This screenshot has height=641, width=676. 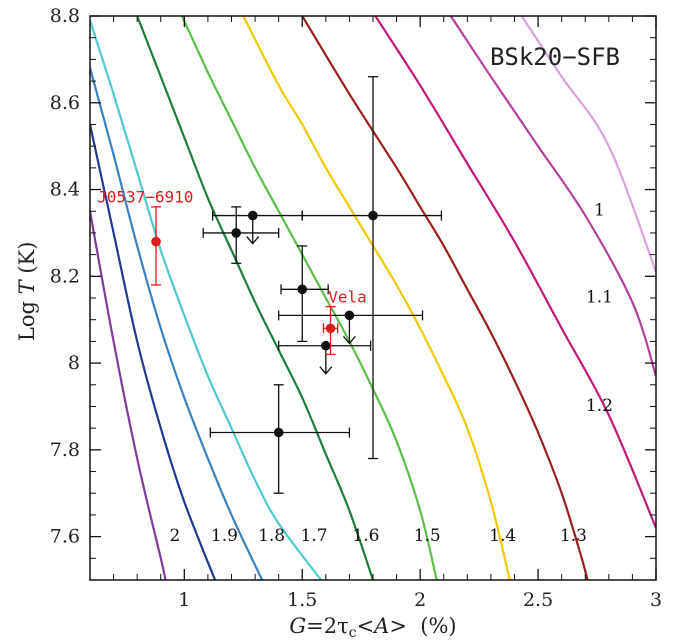 What do you see at coordinates (599, 297) in the screenshot?
I see `curve-label: 1.1` at bounding box center [599, 297].